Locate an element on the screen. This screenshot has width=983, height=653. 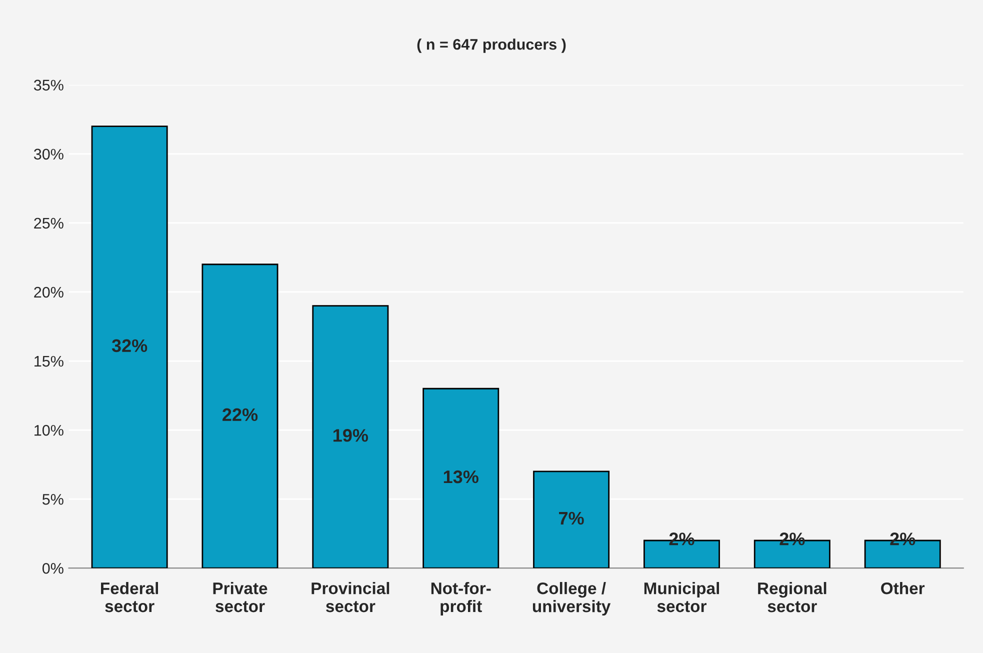
y-tick-label: 20% is located at coordinates (49, 292).